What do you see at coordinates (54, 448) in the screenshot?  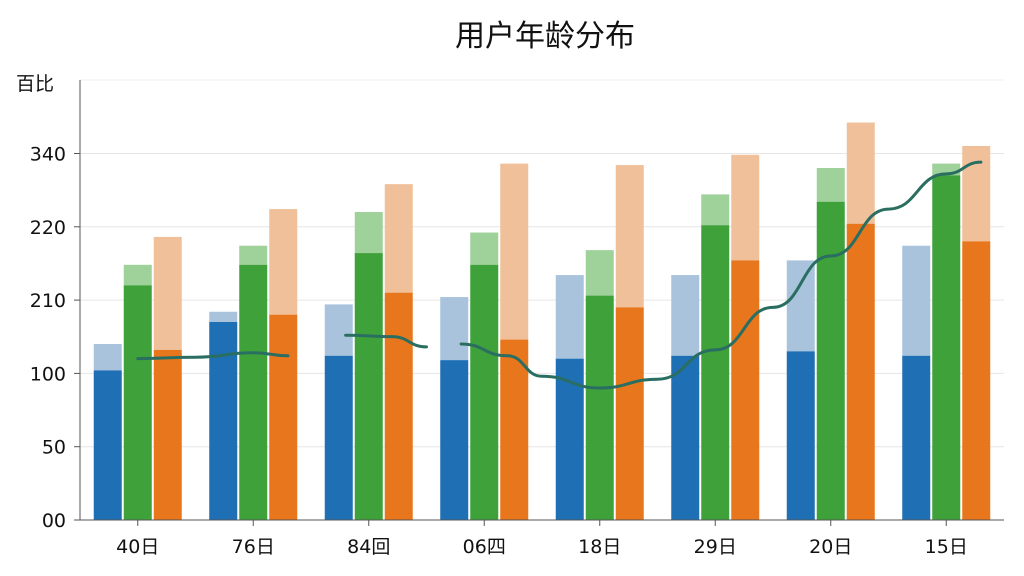 I see `y-tick-label: 50` at bounding box center [54, 448].